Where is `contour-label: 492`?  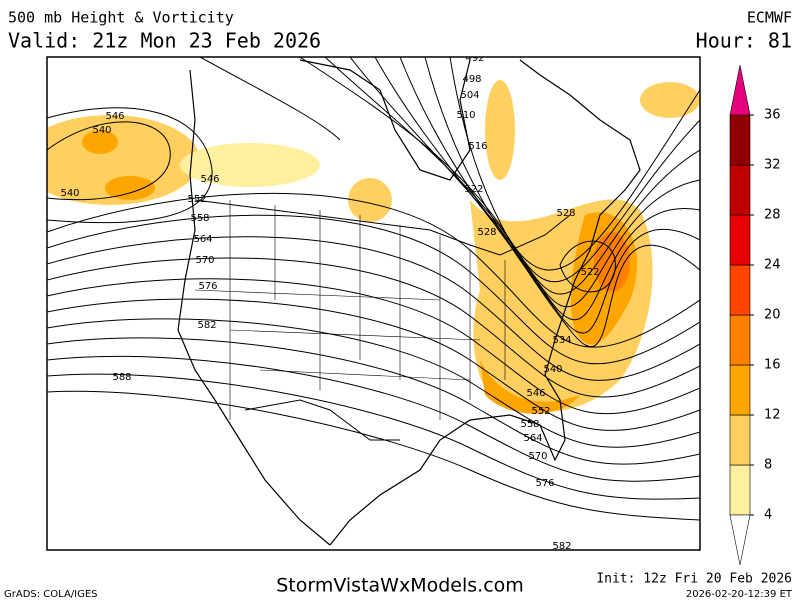 contour-label: 492 is located at coordinates (474, 58).